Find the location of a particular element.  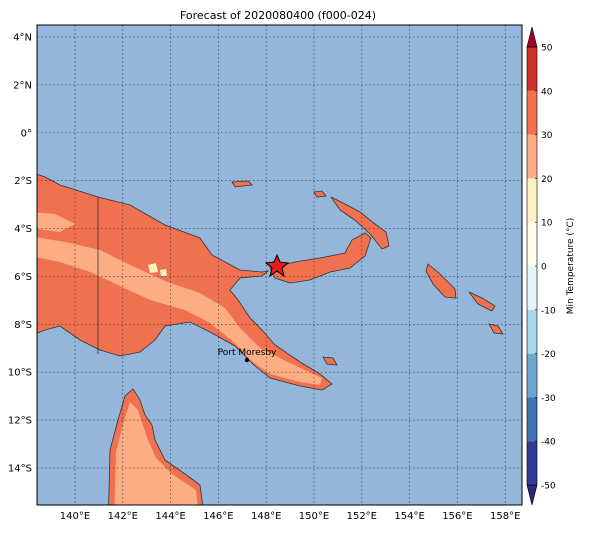

lat-tick-label: 6°S is located at coordinates (23, 277).